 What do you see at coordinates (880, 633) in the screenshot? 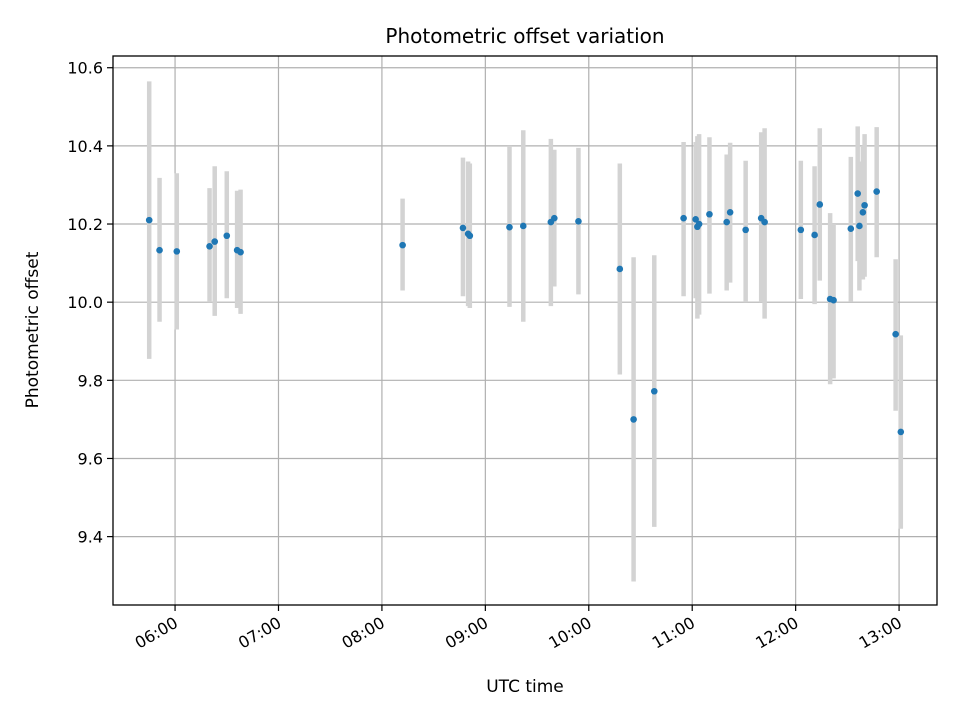
I see `x-tick-label: 13:00` at bounding box center [880, 633].